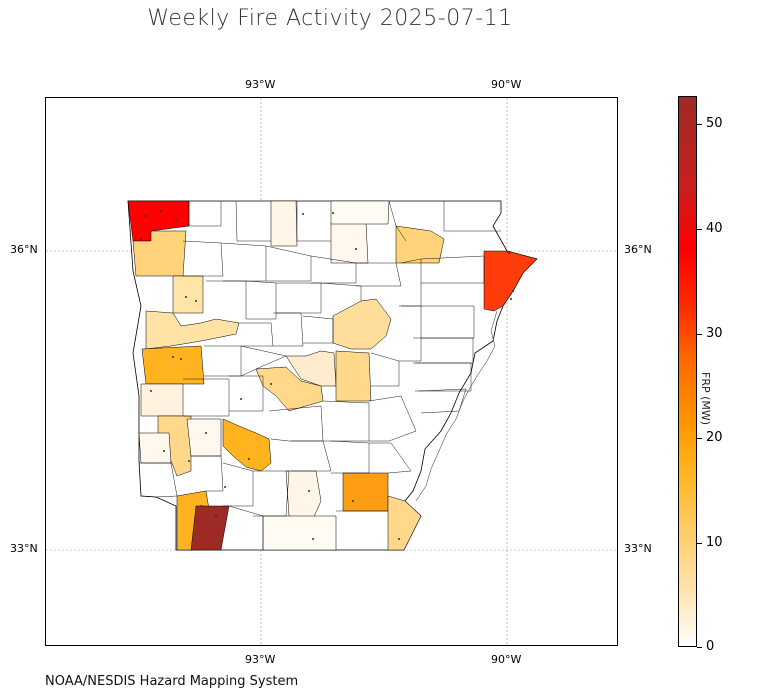 Image resolution: width=760 pixels, height=699 pixels. I want to click on county-mississippi, so click(510, 281).